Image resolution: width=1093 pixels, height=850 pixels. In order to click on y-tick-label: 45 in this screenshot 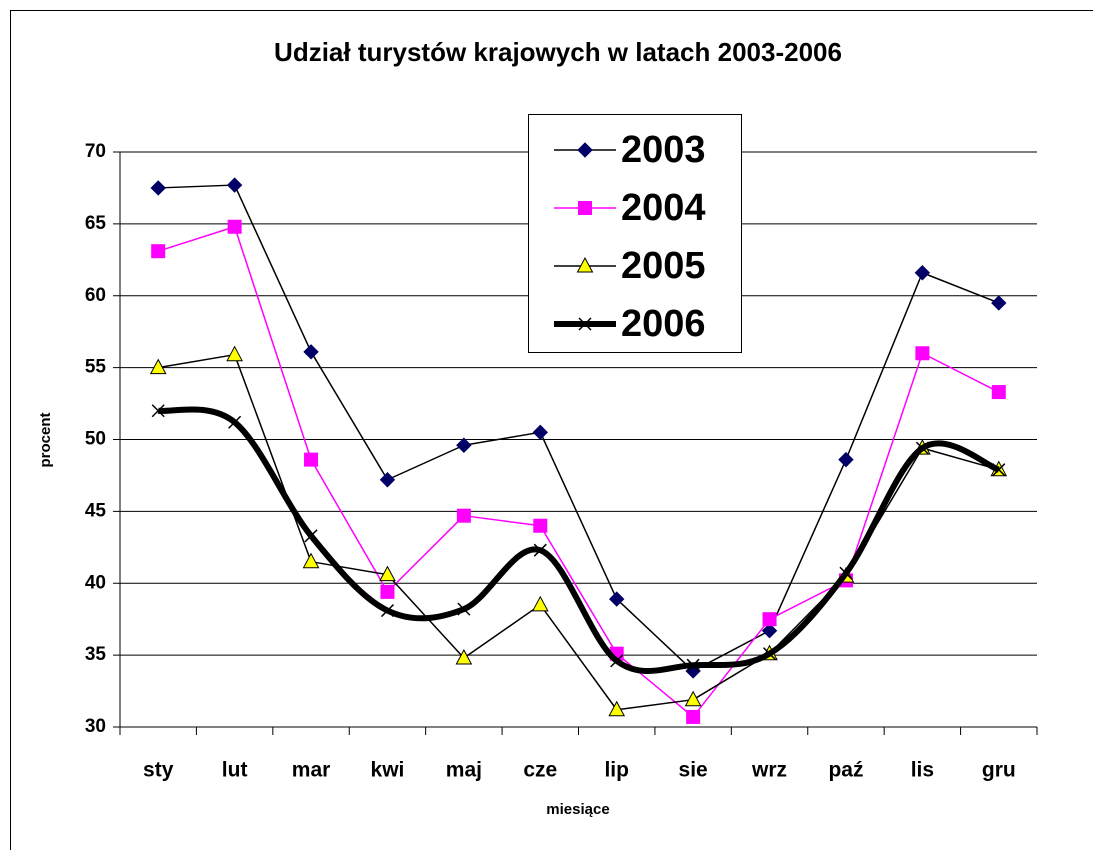, I will do `click(96, 510)`.